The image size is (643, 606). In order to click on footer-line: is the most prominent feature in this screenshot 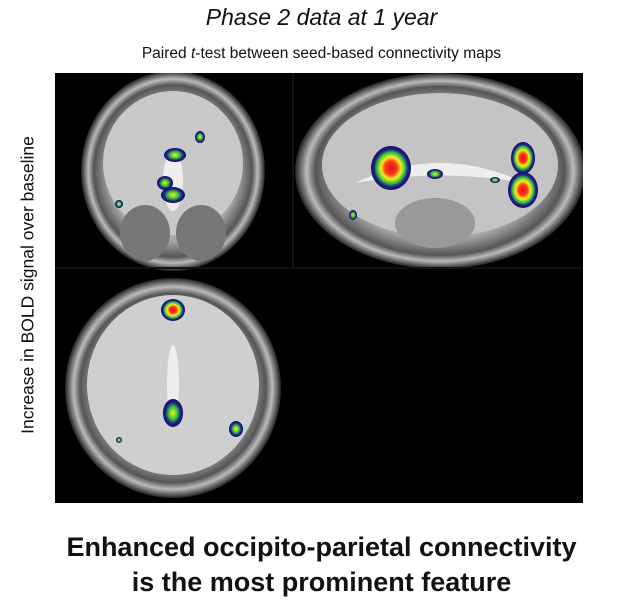, I will do `click(321, 582)`.